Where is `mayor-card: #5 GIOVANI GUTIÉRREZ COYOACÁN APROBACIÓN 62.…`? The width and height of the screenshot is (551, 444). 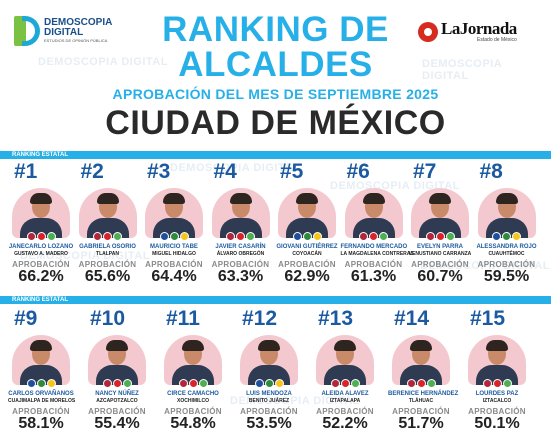
mayor-card: #5 GIOVANI GUTIÉRREZ COYOACÁN APROBACIÓN 62.… is located at coordinates (307, 225).